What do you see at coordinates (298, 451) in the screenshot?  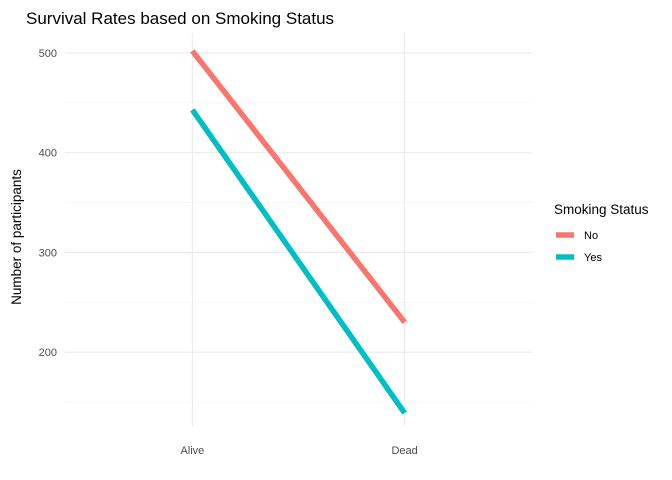 I see `x-axis-ticks: Alive Dead` at bounding box center [298, 451].